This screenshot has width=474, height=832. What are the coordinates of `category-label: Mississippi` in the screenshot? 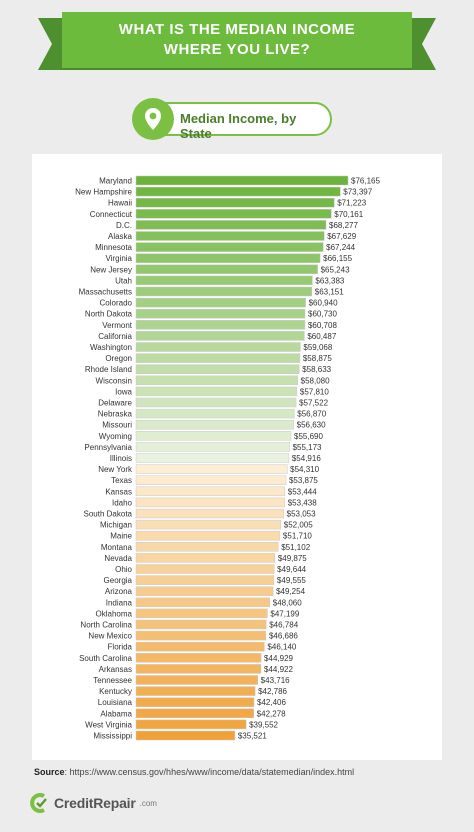 It's located at (112, 736).